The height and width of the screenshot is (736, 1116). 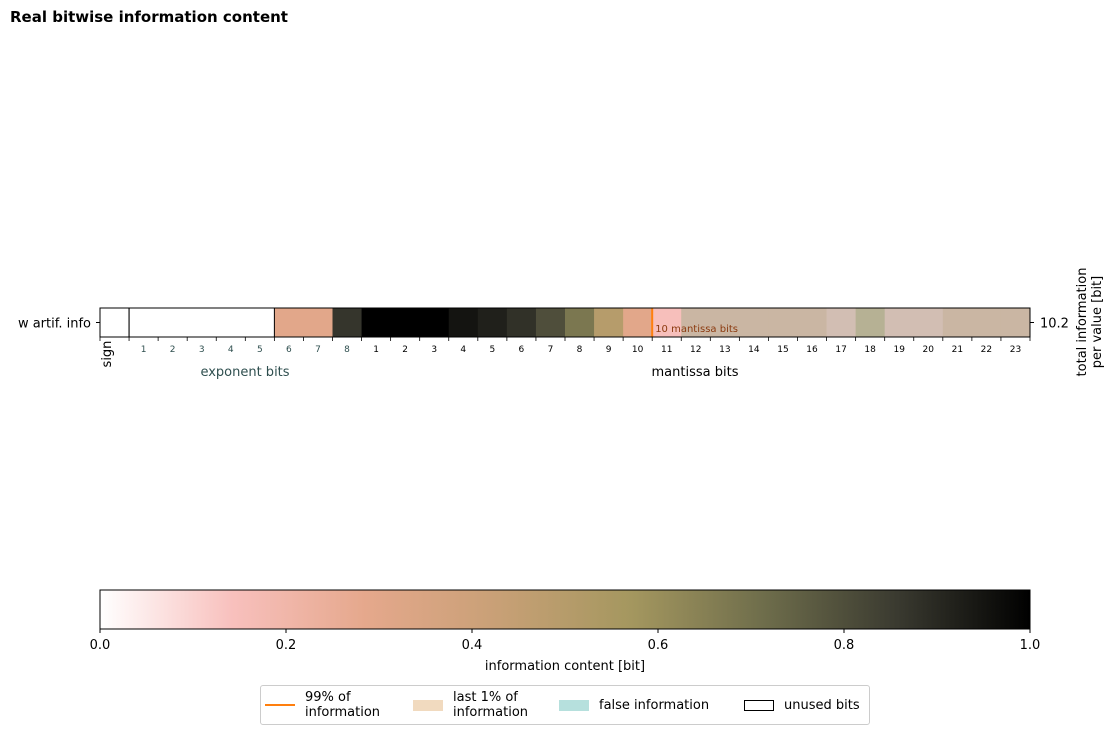 I want to click on mantissa-tick-label: 9, so click(x=609, y=350).